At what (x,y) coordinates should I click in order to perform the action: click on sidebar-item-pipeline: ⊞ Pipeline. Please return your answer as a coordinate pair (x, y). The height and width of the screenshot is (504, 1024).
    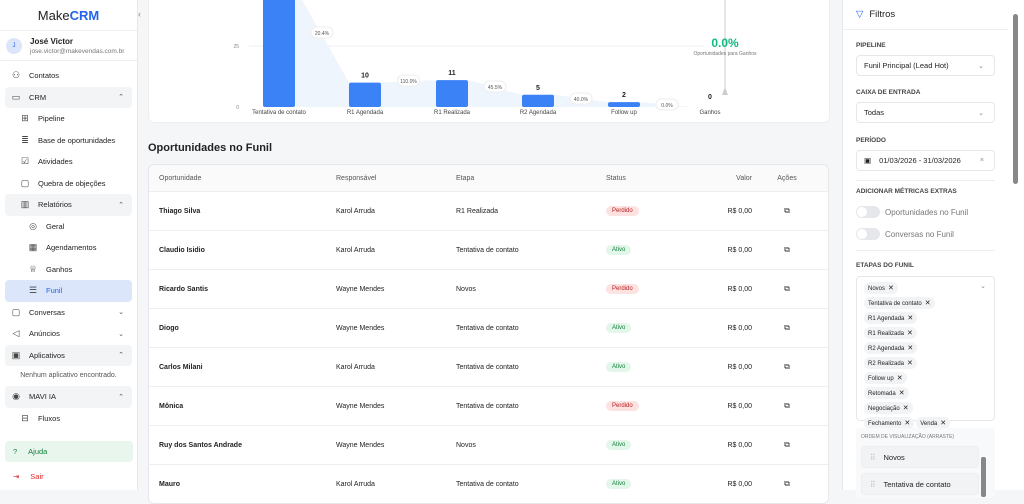
    Looking at the image, I should click on (43, 118).